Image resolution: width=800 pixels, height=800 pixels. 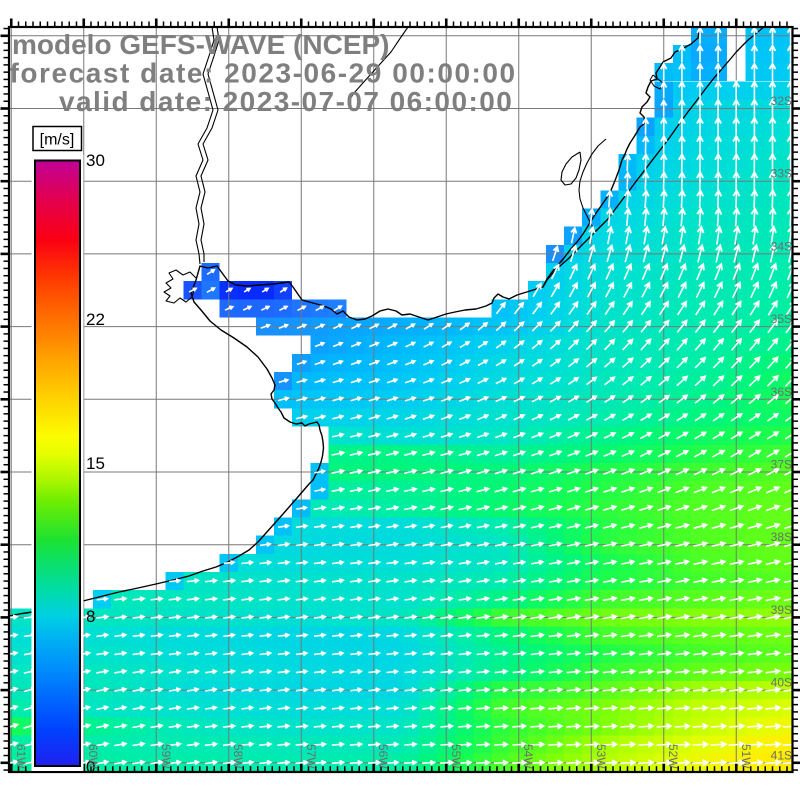 I want to click on svg-text: 59W, so click(x=166, y=756).